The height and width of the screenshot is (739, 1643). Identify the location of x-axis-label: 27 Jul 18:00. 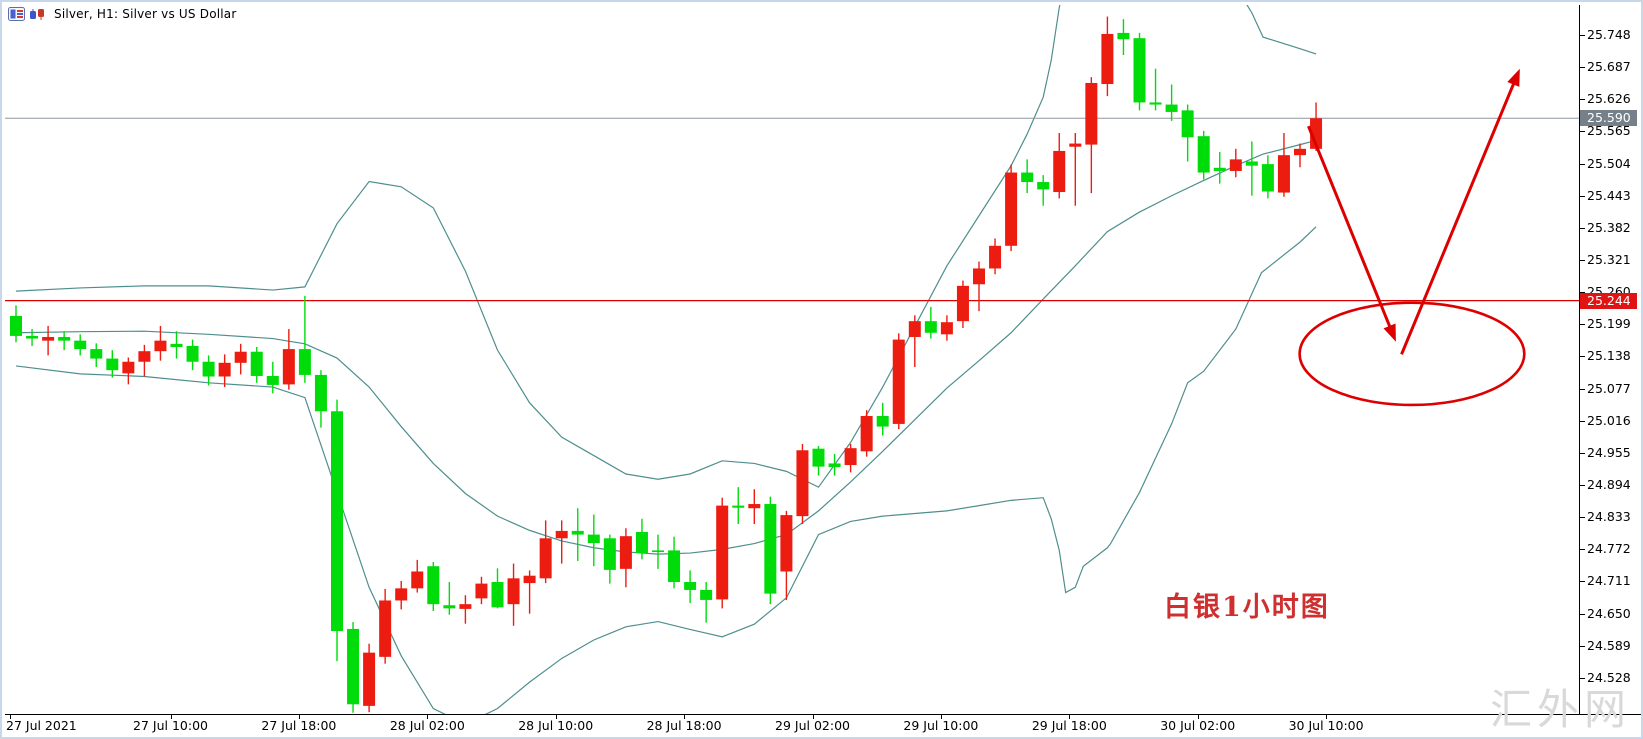
(299, 725).